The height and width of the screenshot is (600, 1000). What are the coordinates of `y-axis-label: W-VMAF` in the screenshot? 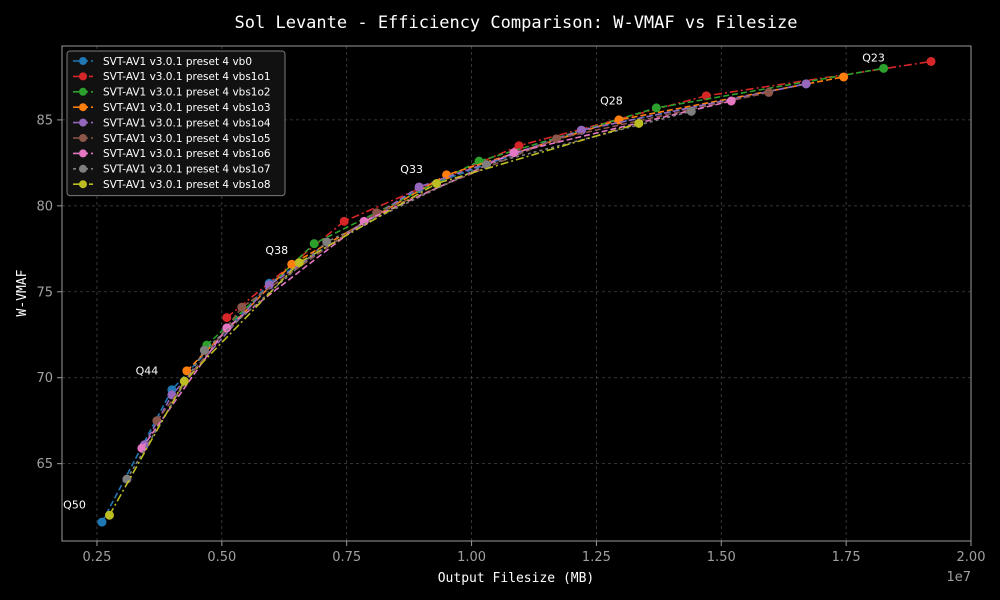 It's located at (22, 292).